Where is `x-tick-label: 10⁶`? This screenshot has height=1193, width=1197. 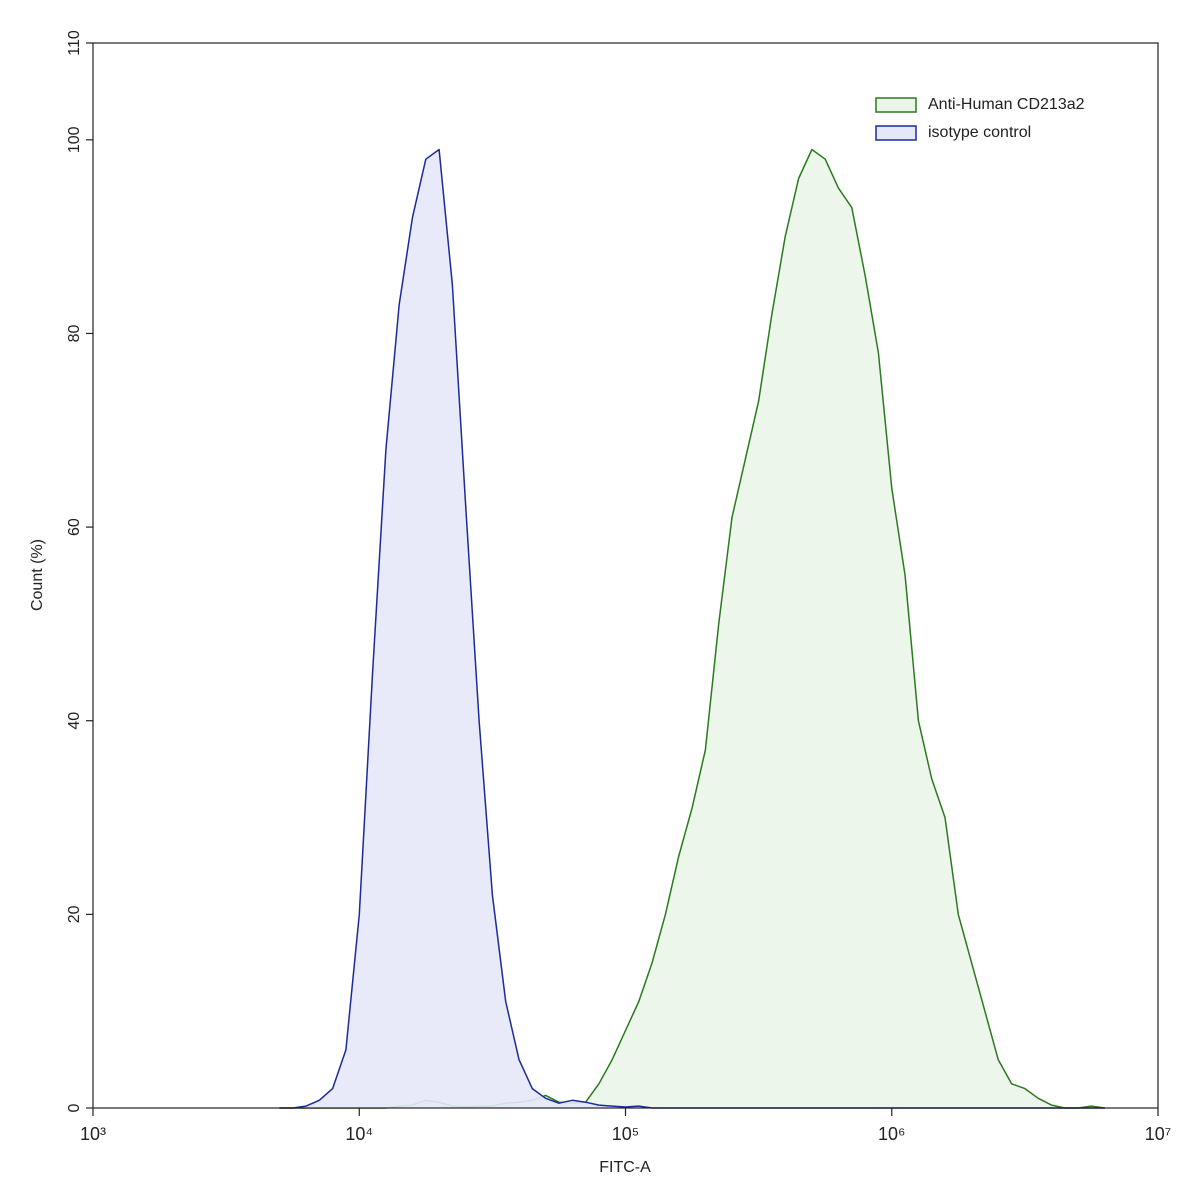
x-tick-label: 10⁶ is located at coordinates (891, 1134).